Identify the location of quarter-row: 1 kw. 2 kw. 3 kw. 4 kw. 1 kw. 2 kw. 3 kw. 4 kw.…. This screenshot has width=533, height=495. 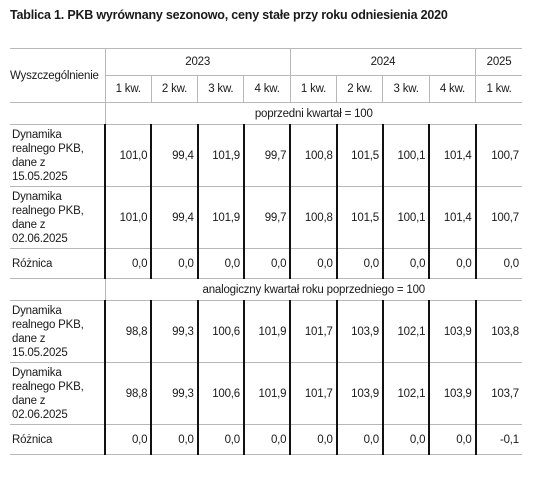
(266, 89).